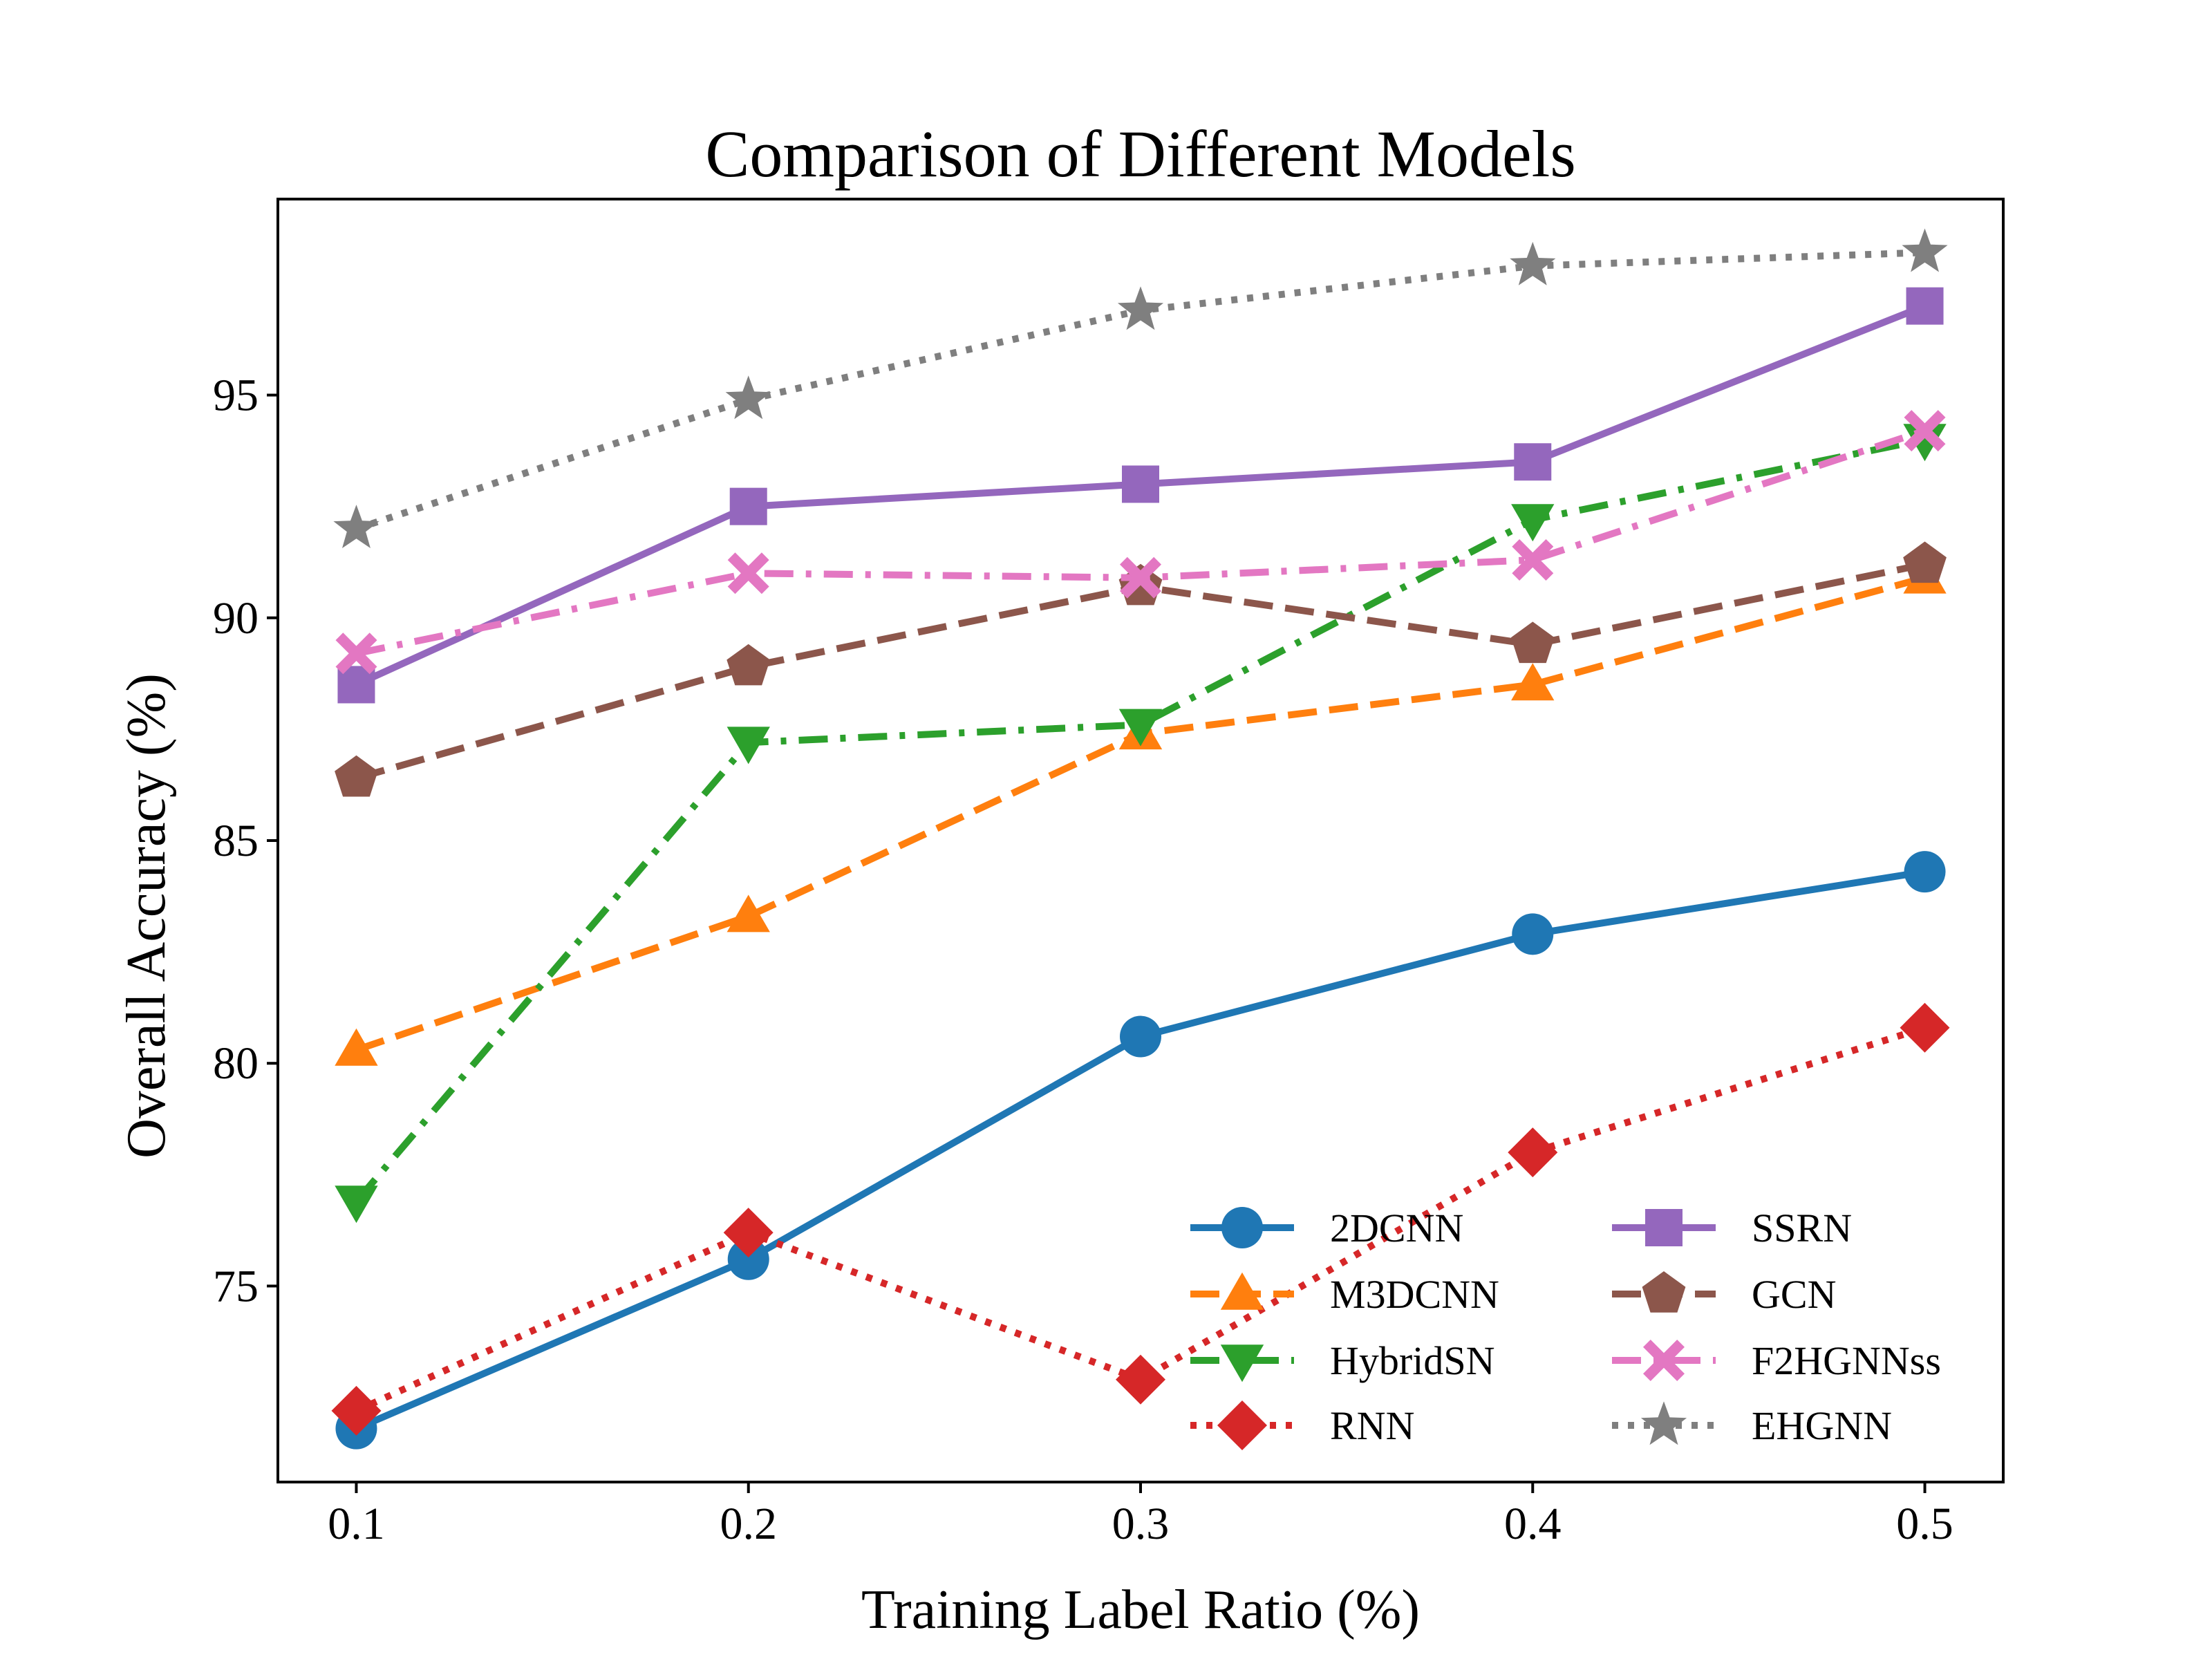 The image size is (2212, 1659). Describe the element at coordinates (236, 841) in the screenshot. I see `y-tick-label: 85` at that location.